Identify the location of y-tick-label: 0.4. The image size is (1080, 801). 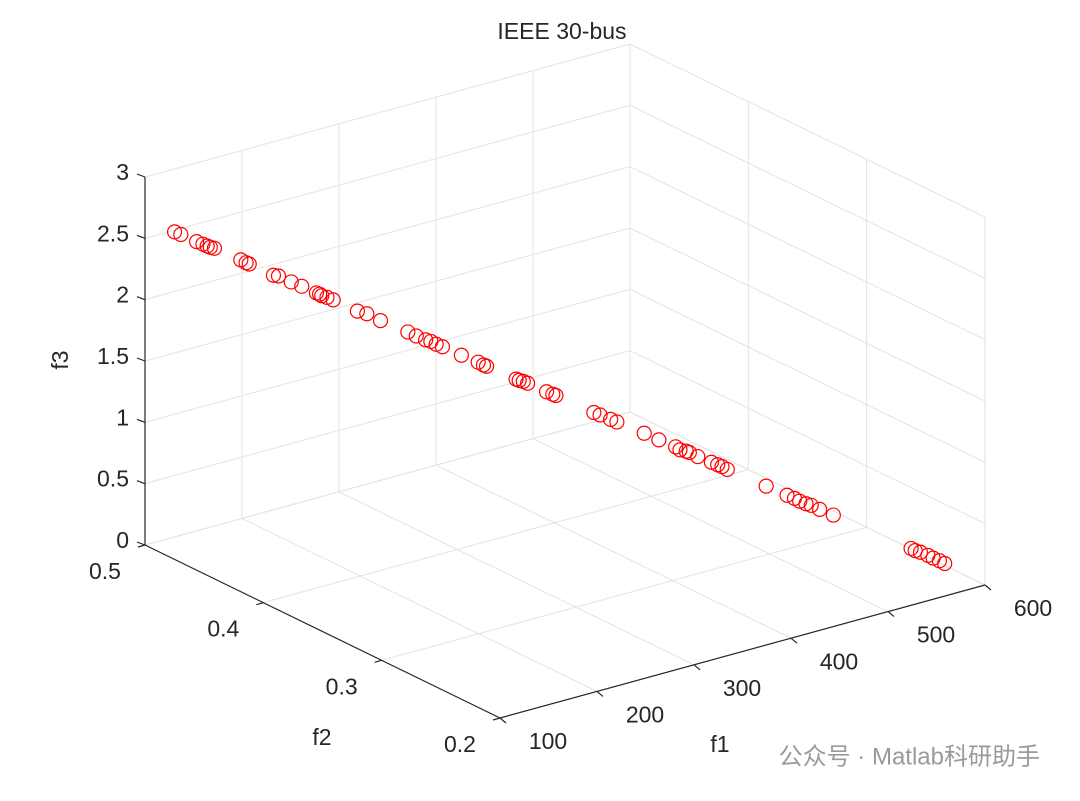
(223, 629).